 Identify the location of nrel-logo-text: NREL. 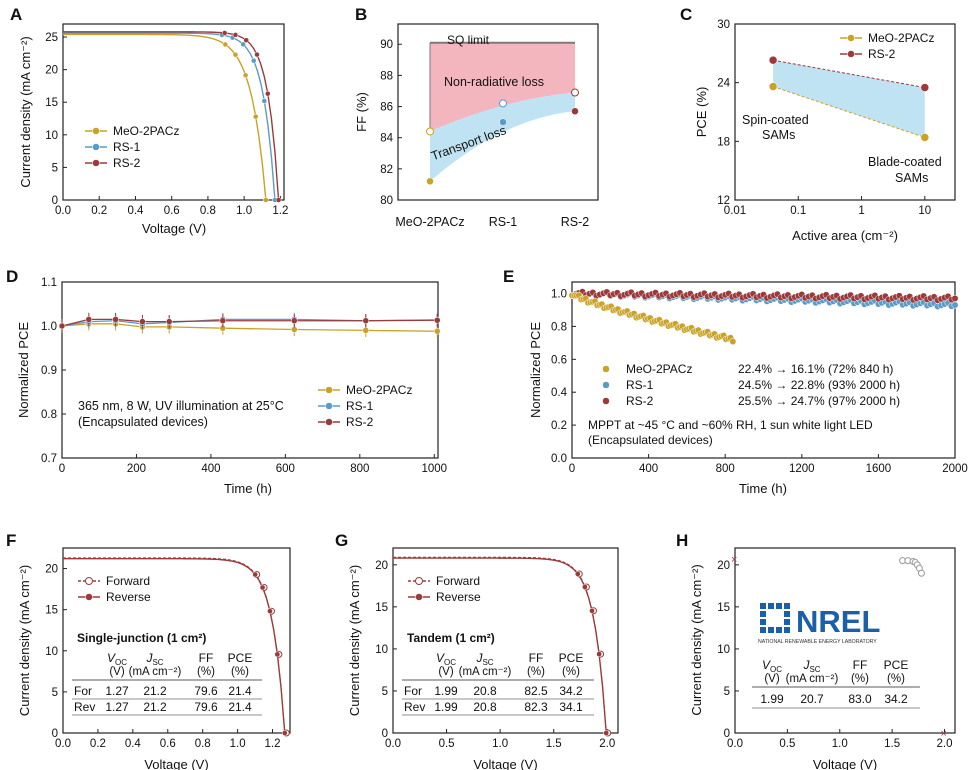
(838, 621).